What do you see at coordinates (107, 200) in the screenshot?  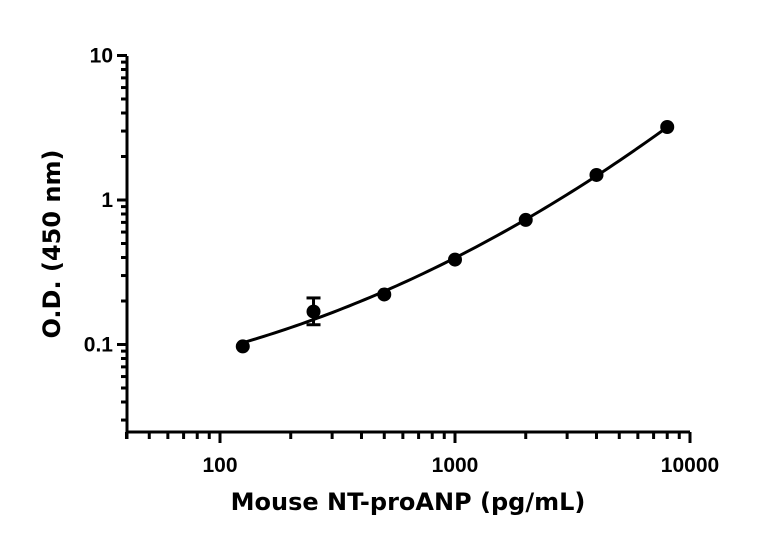 I see `y-tick-label: 1` at bounding box center [107, 200].